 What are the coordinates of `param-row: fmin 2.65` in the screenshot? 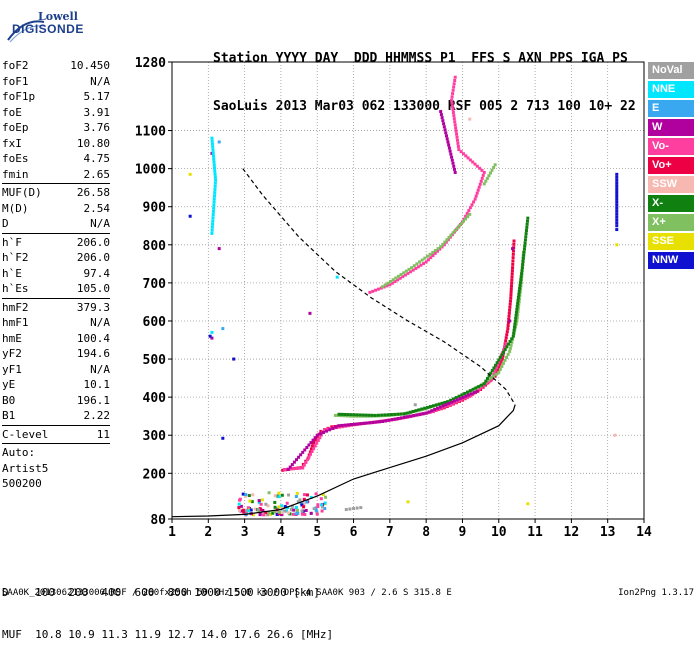 It's located at (56, 175).